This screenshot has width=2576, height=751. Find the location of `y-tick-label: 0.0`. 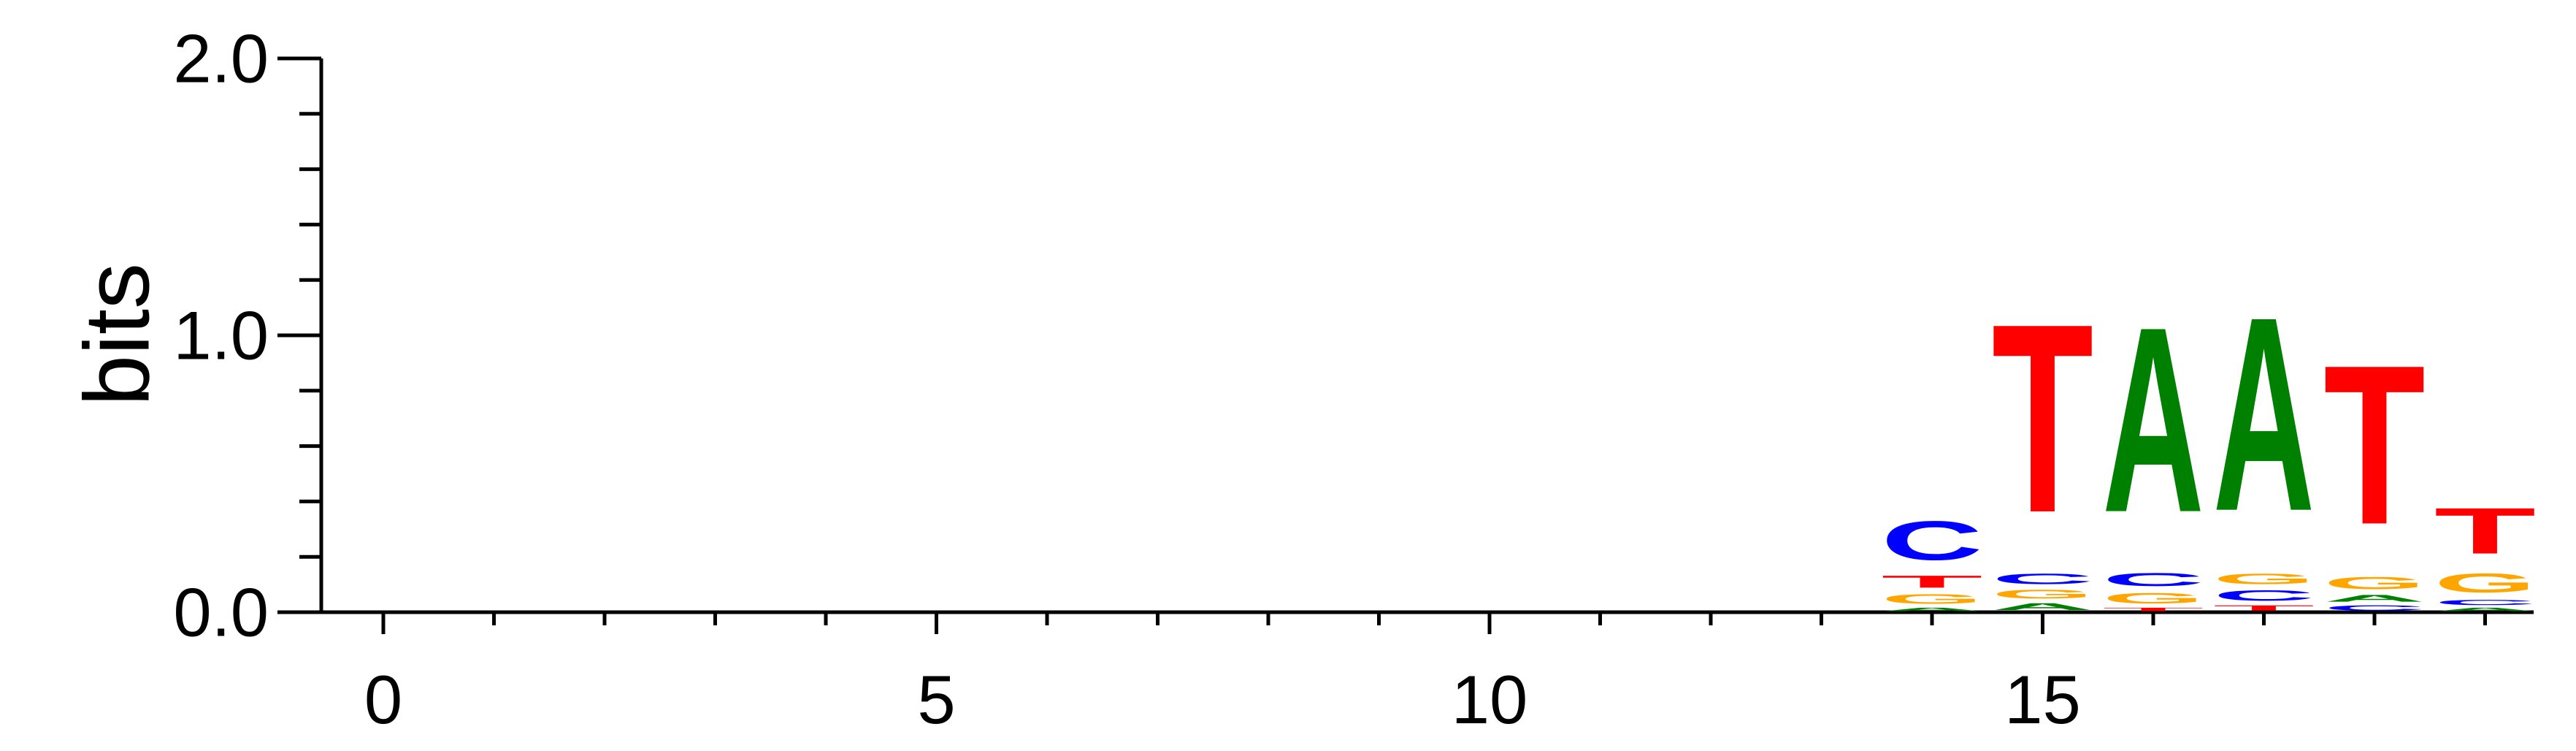

y-tick-label: 0.0 is located at coordinates (221, 612).